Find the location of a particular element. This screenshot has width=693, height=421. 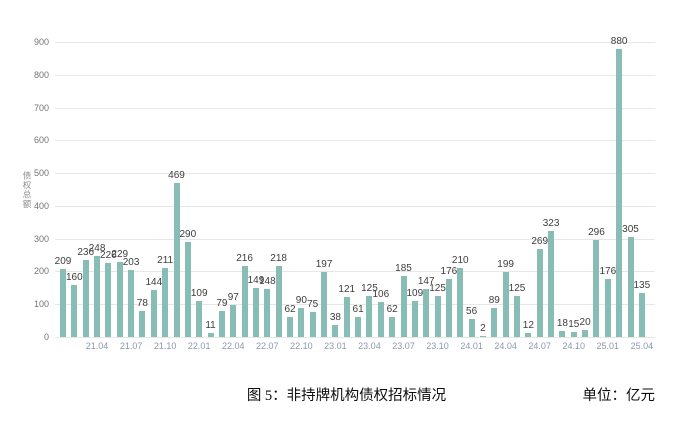

unit-label: 单位：亿元 is located at coordinates (619, 396).